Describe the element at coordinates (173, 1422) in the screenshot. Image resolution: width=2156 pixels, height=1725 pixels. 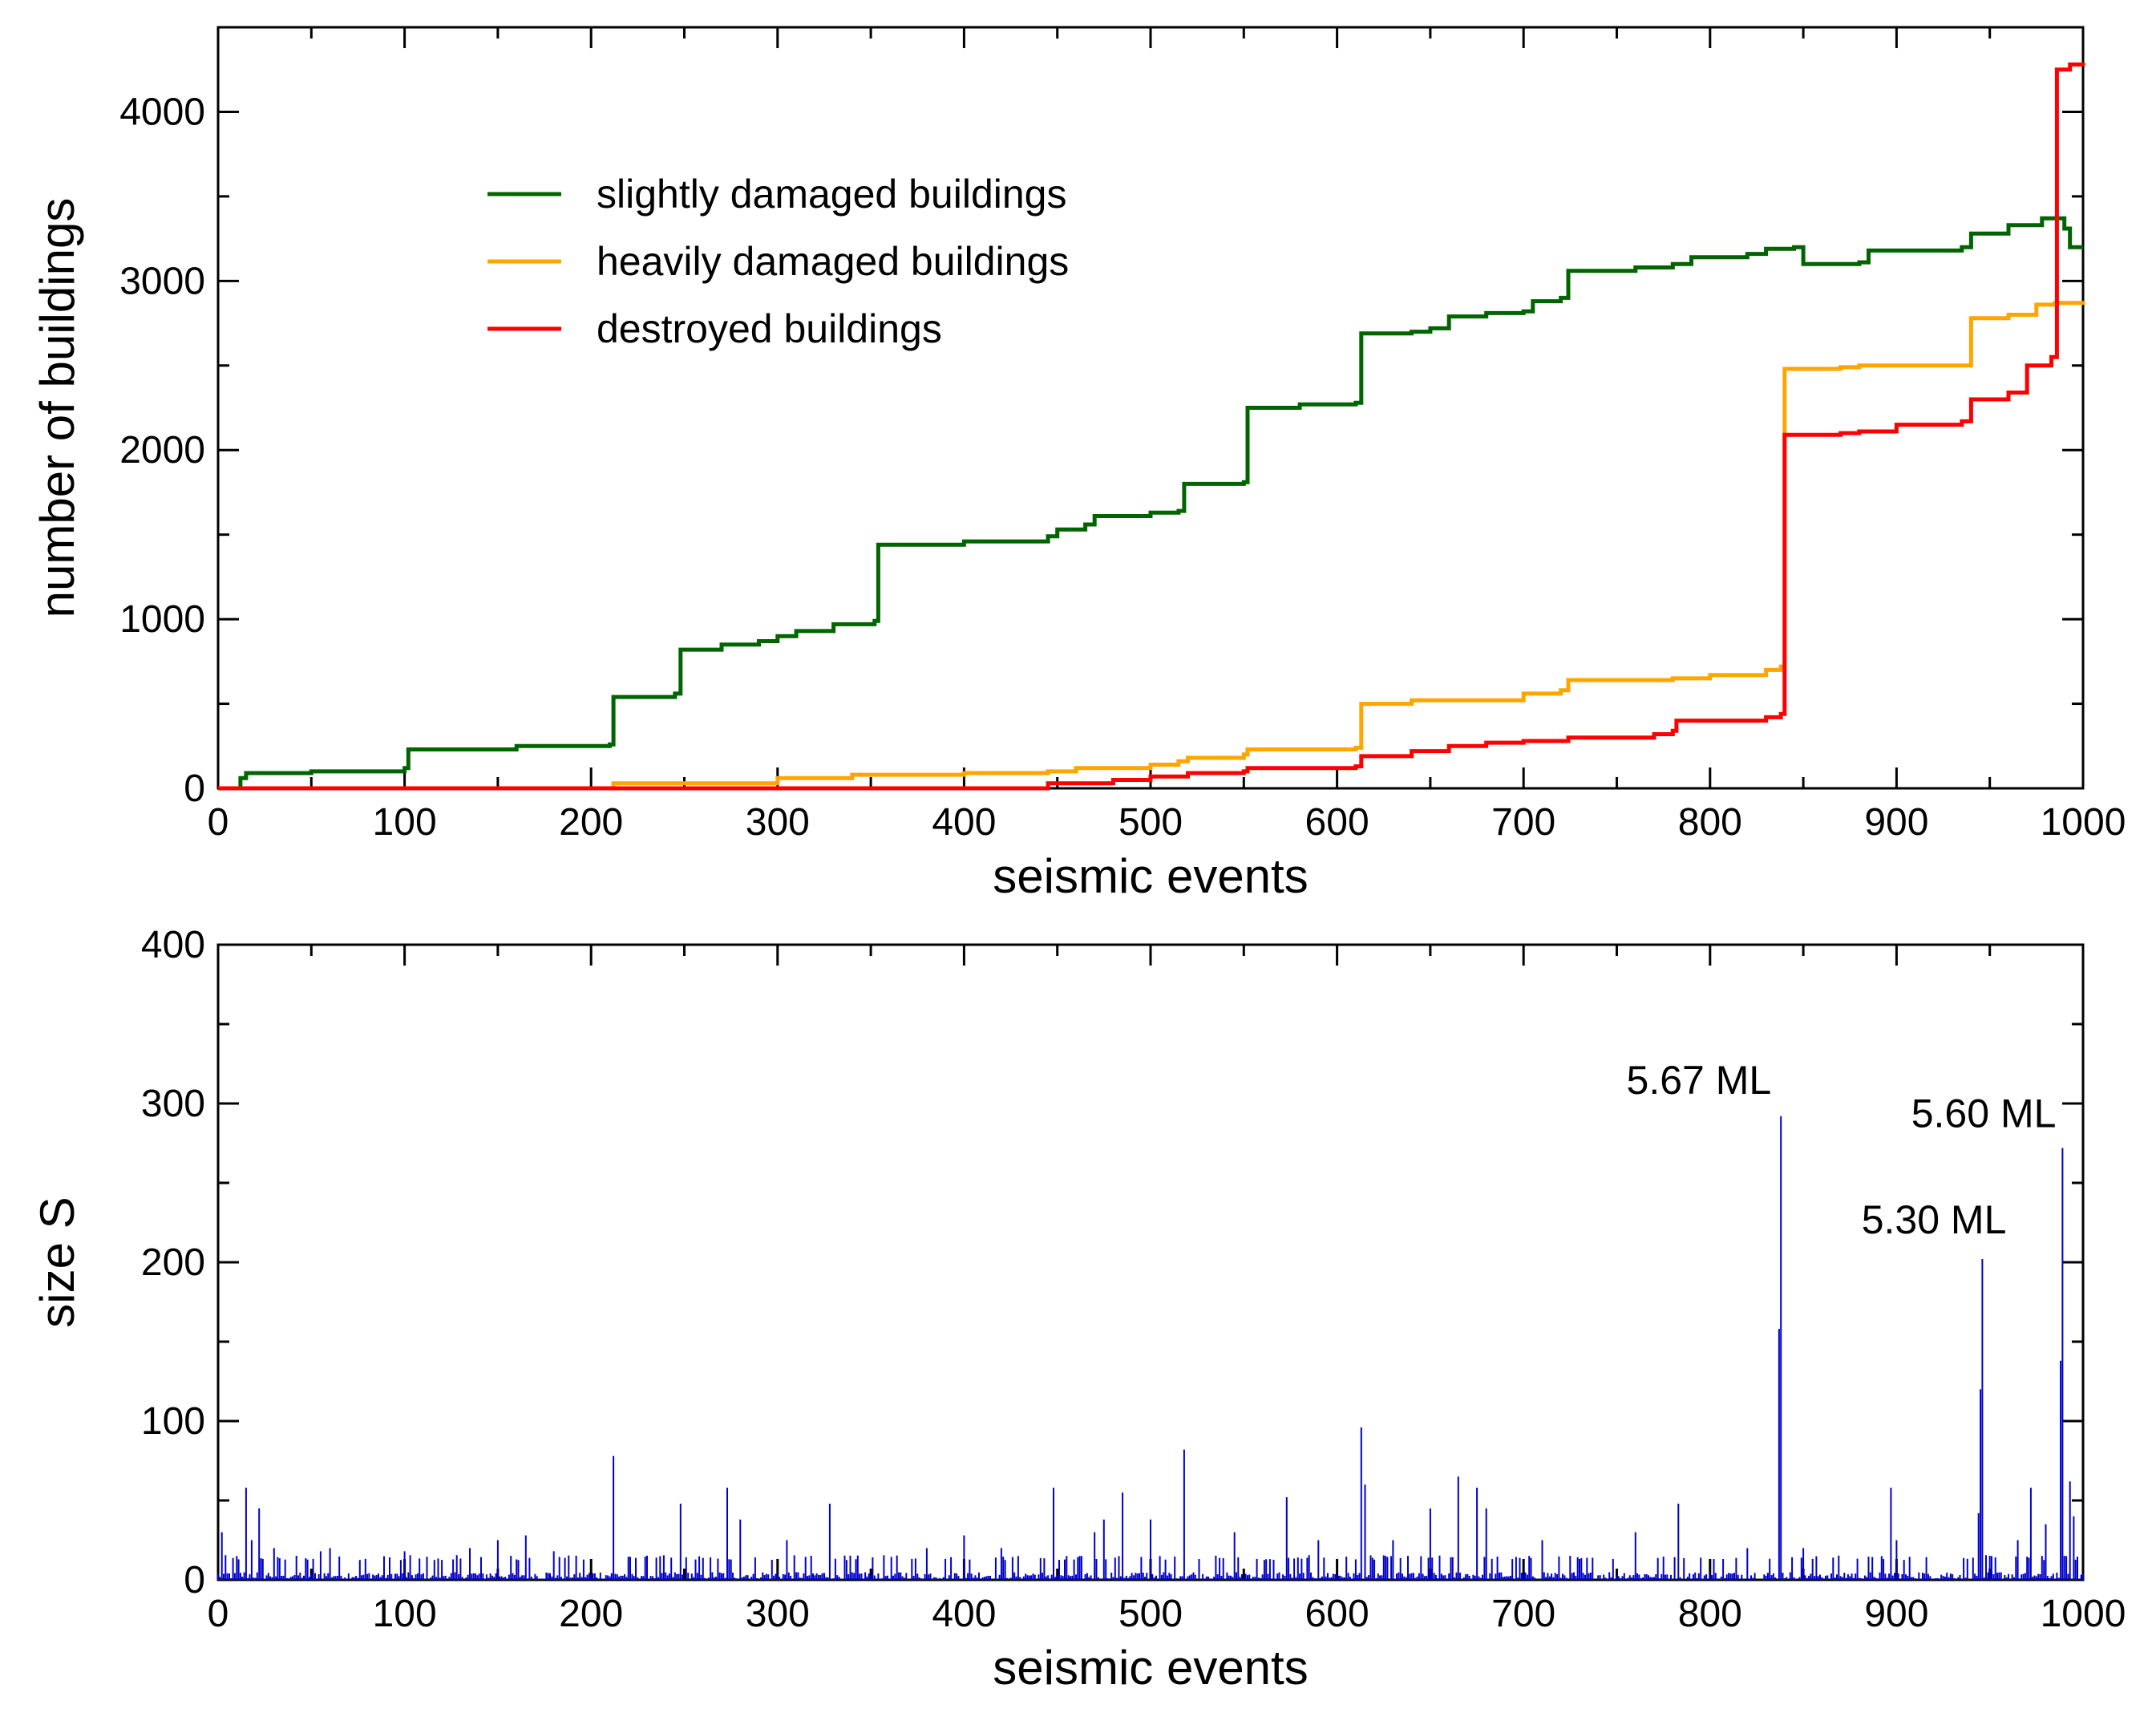
I see `y-tick-label: 100` at that location.